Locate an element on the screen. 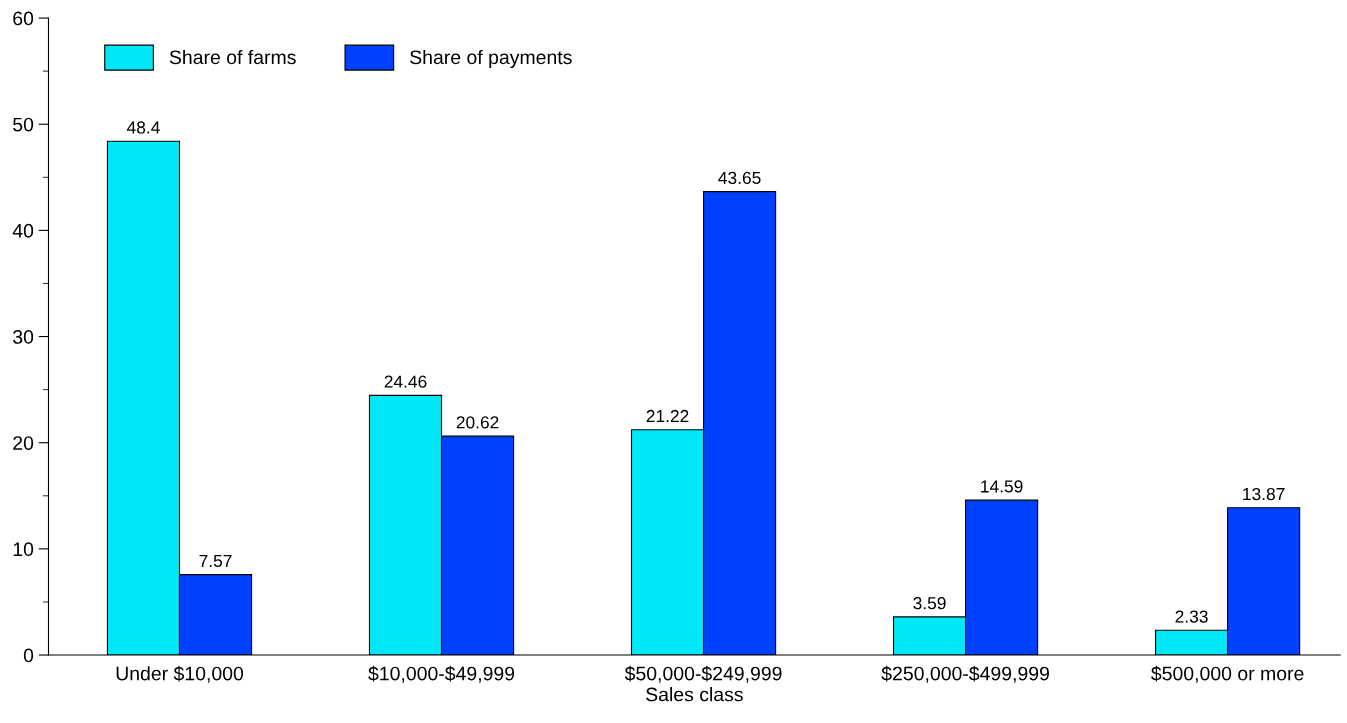 Image resolution: width=1347 pixels, height=723 pixels. x-tick-label: $10,000-$49,999 is located at coordinates (441, 674).